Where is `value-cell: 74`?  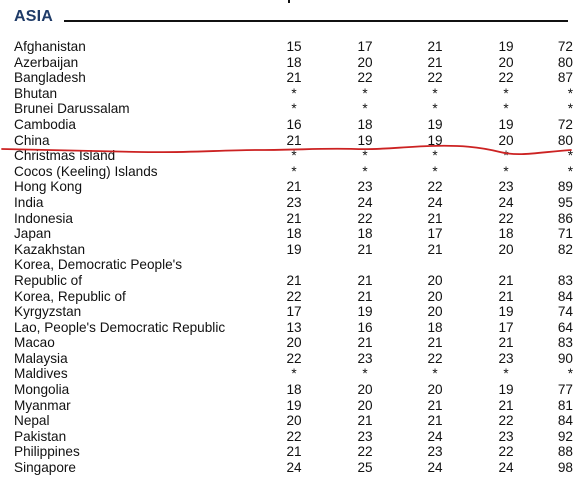 value-cell: 74 is located at coordinates (565, 312).